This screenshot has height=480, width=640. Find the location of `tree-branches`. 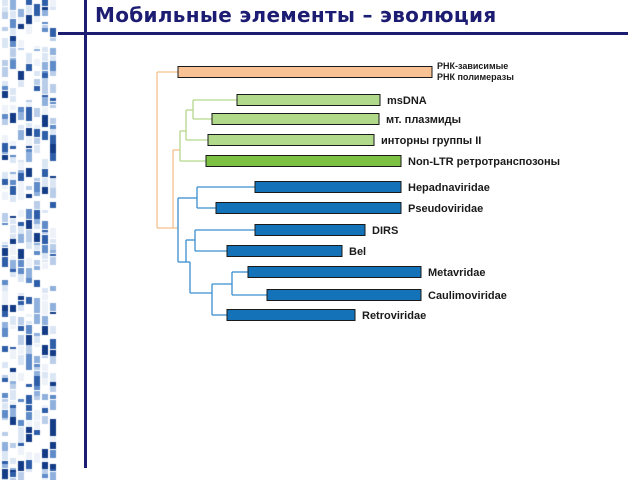

tree-branches is located at coordinates (211, 193).